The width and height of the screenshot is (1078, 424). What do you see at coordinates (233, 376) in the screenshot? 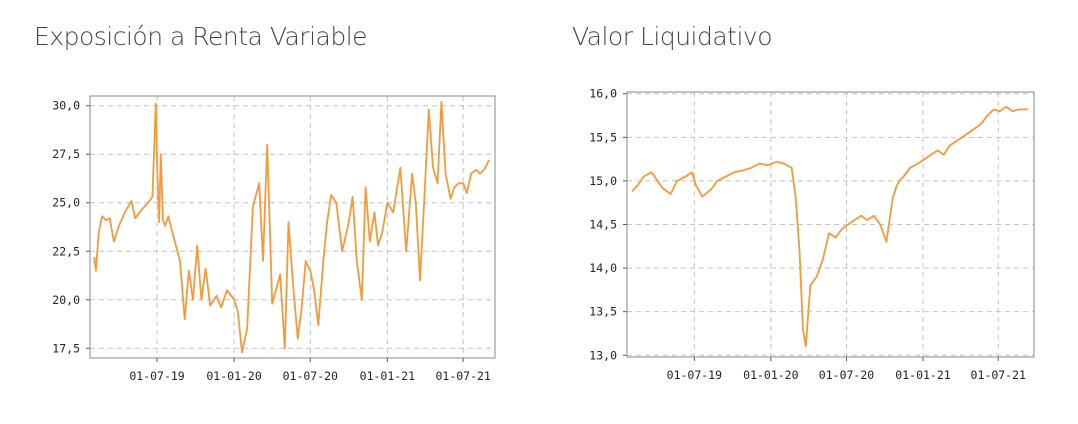
I see `chart-1-xtick-label: 01-01-20` at bounding box center [233, 376].